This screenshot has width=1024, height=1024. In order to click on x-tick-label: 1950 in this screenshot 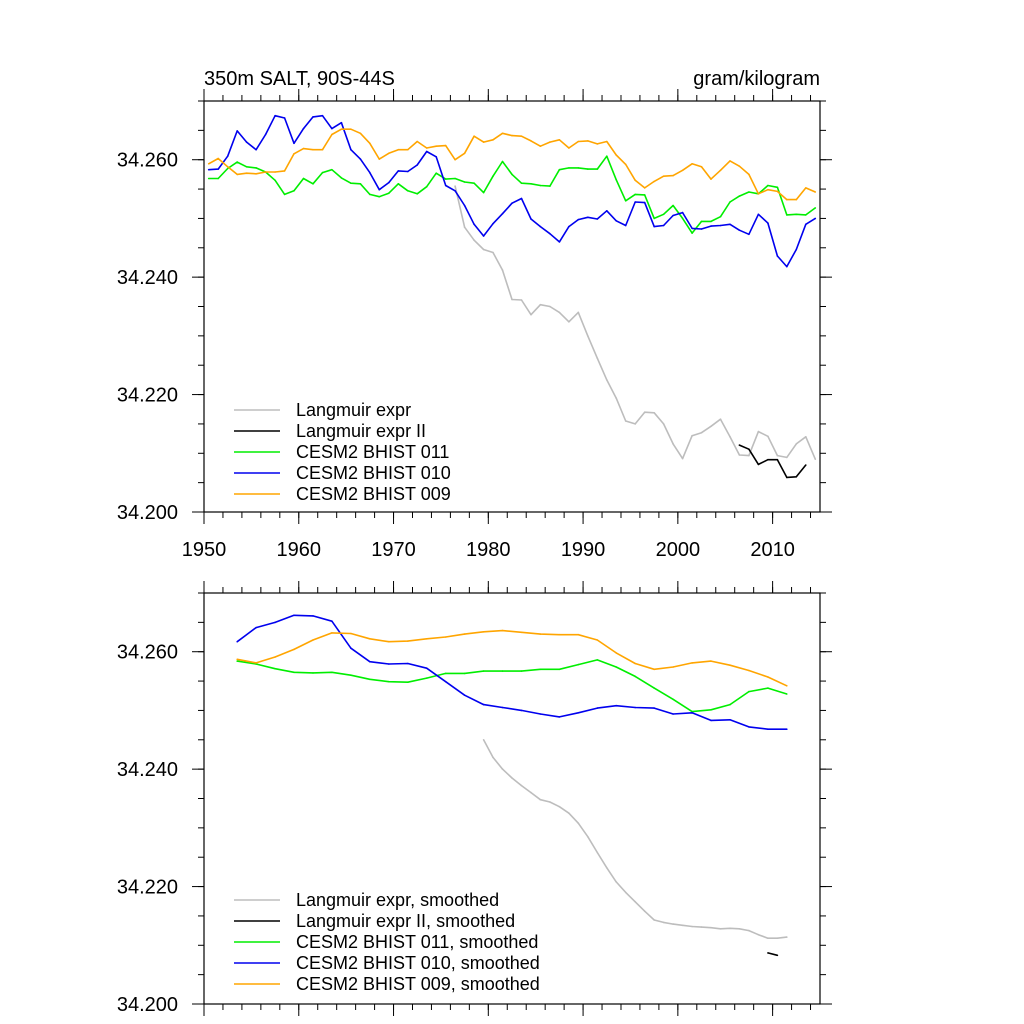, I will do `click(204, 550)`.